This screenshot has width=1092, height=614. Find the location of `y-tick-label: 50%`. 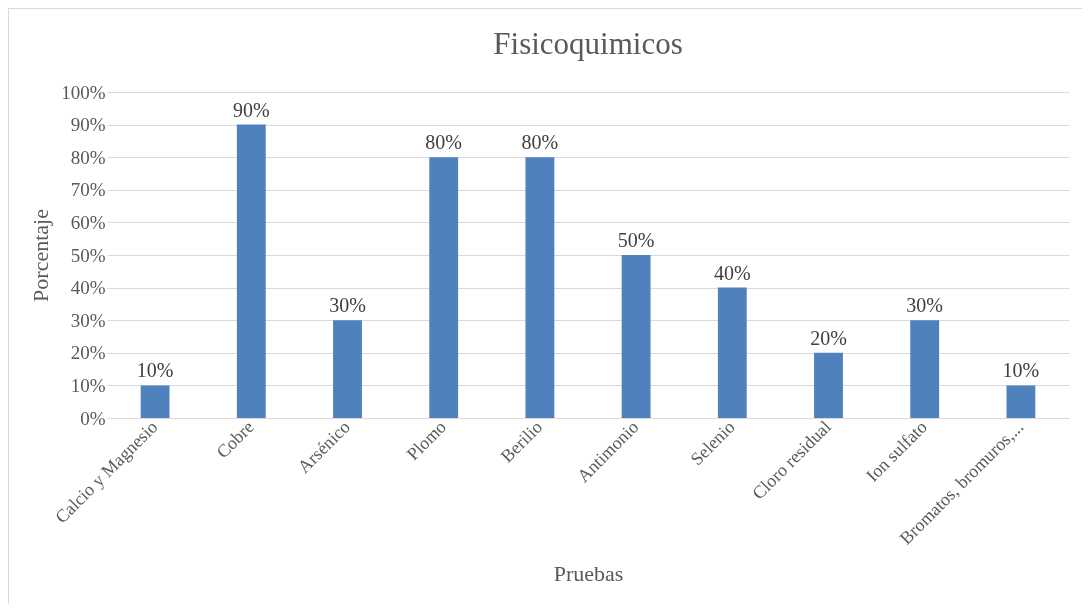

y-tick-label: 50% is located at coordinates (88, 255).